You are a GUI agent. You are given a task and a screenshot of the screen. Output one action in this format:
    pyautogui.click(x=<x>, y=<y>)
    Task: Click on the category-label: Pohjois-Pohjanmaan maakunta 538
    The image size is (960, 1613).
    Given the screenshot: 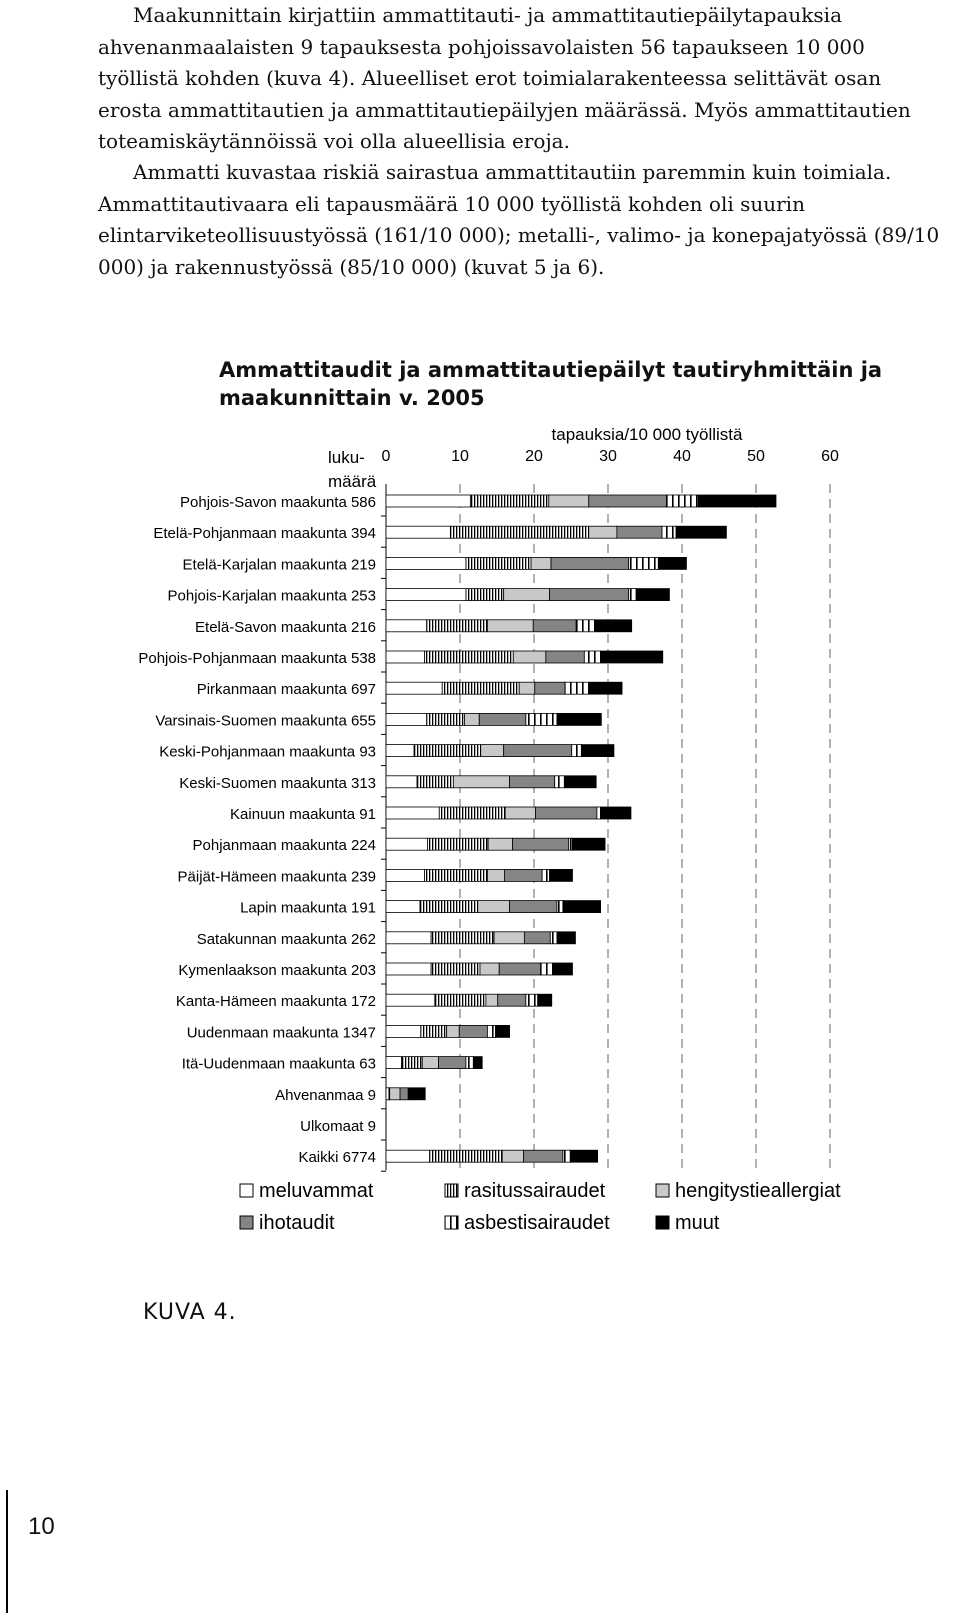 What is the action you would take?
    pyautogui.click(x=257, y=658)
    